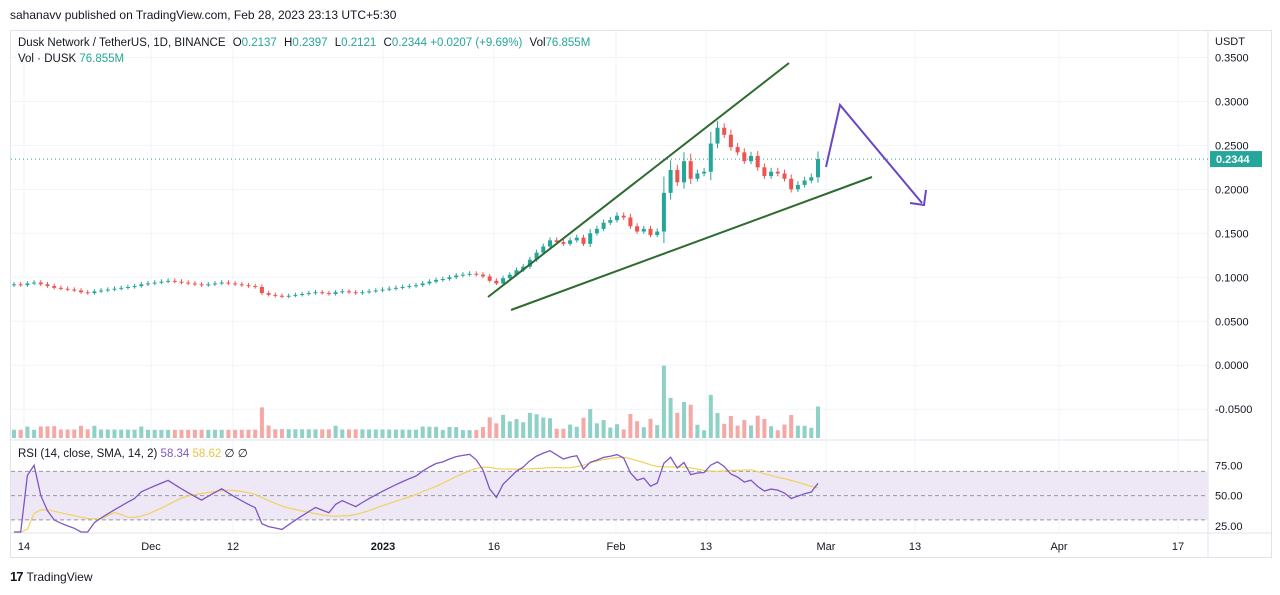  What do you see at coordinates (242, 454) in the screenshot?
I see `rsi-empty-2: ∅` at bounding box center [242, 454].